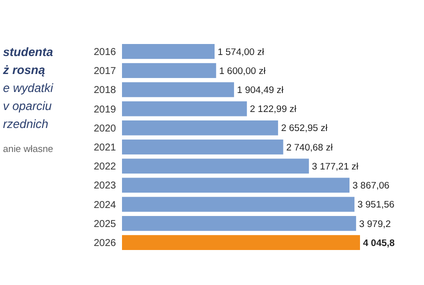  Describe the element at coordinates (105, 244) in the screenshot. I see `y-tick-label: 2026` at that location.